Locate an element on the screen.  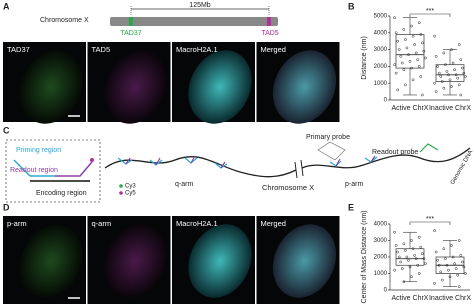
cy3-dot is located at coordinates (121, 186).